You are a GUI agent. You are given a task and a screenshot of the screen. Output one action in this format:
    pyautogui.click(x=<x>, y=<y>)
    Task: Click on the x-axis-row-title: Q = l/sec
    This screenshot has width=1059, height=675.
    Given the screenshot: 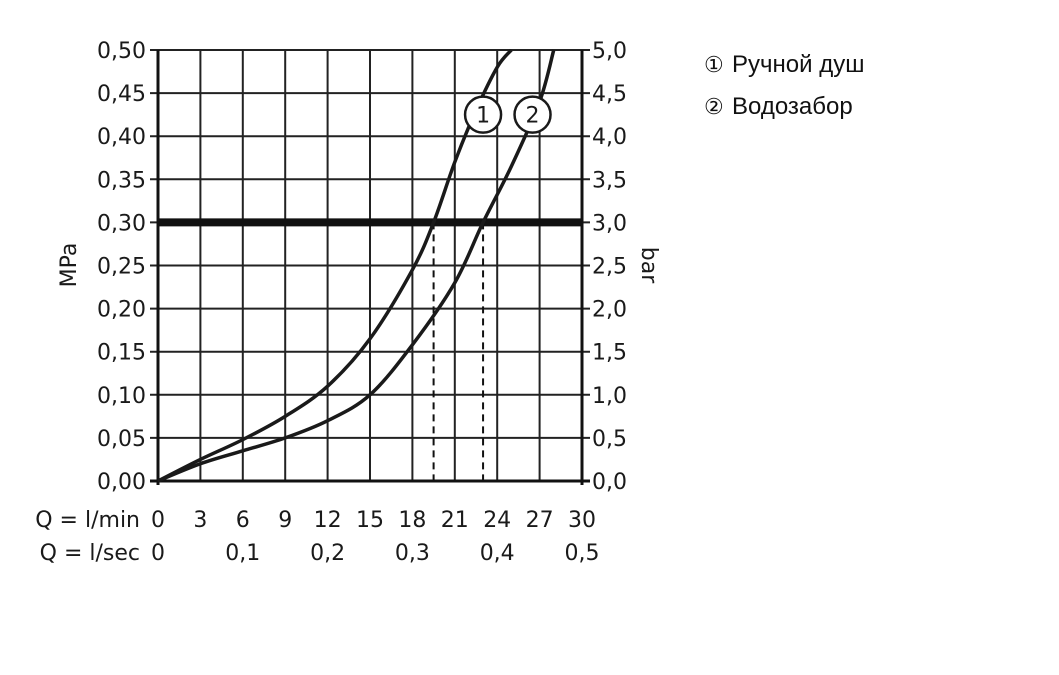 What is the action you would take?
    pyautogui.click(x=90, y=553)
    